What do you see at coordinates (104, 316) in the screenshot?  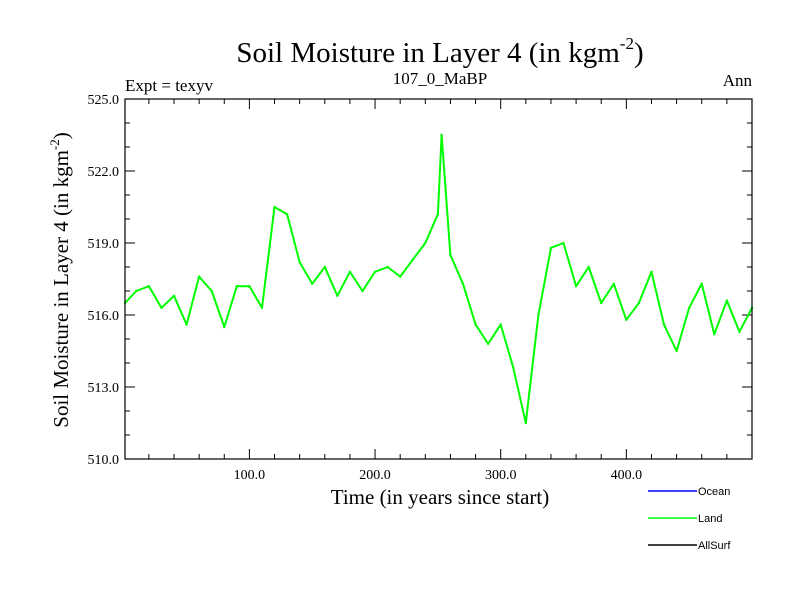 I see `y-tick-label: 516.0` at bounding box center [104, 316].